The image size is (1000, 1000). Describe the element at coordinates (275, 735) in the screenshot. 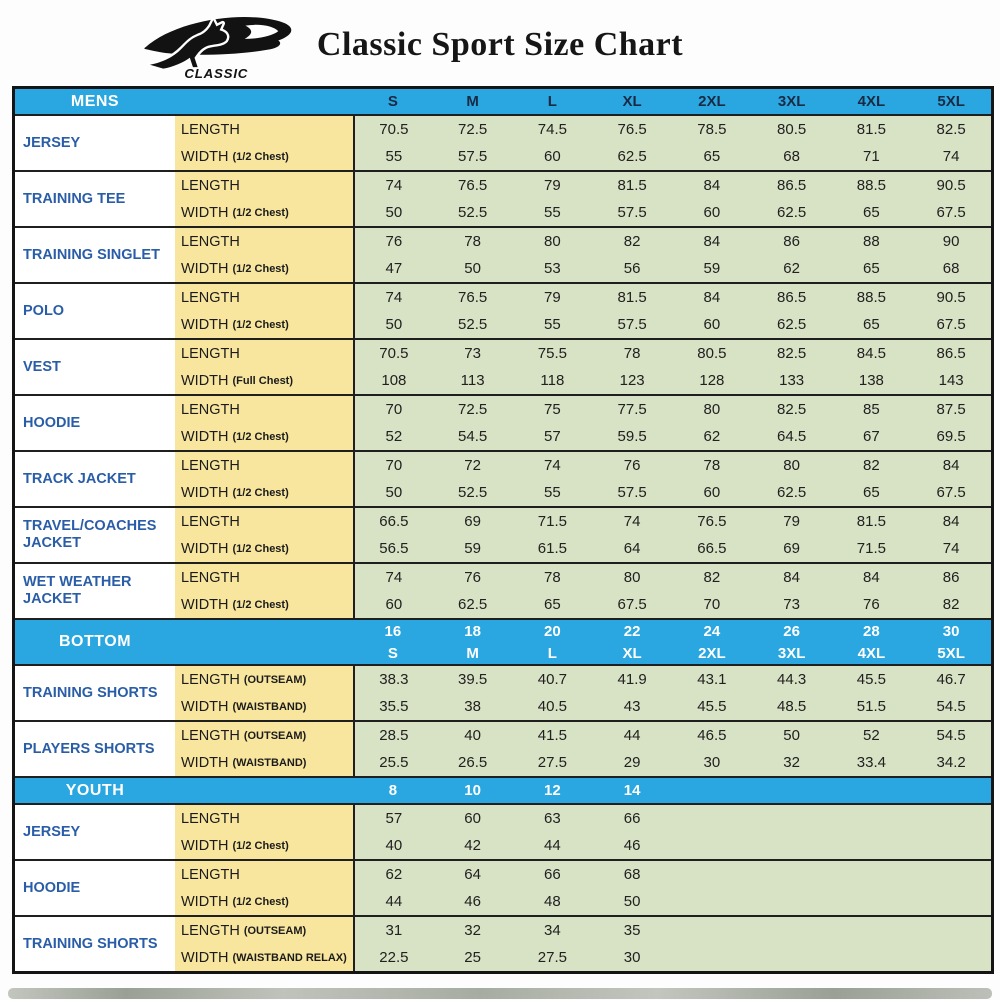

I see `measure-label-sub: (OUTSEAM)` at that location.